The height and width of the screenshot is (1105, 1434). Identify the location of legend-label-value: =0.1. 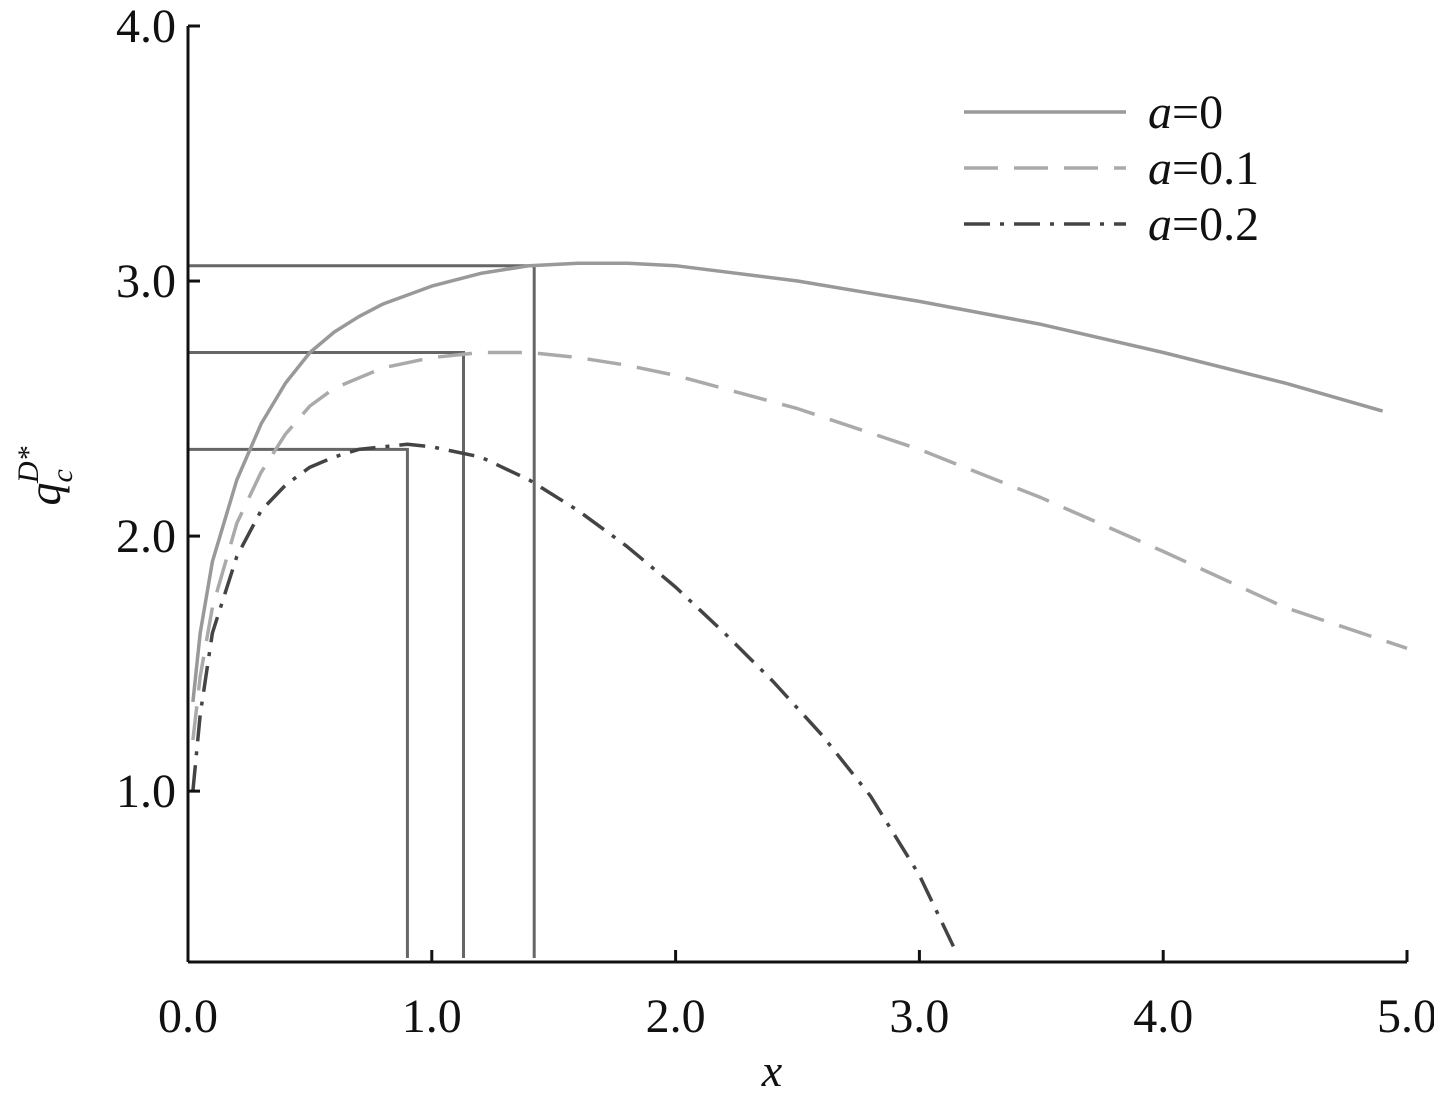
(1215, 168).